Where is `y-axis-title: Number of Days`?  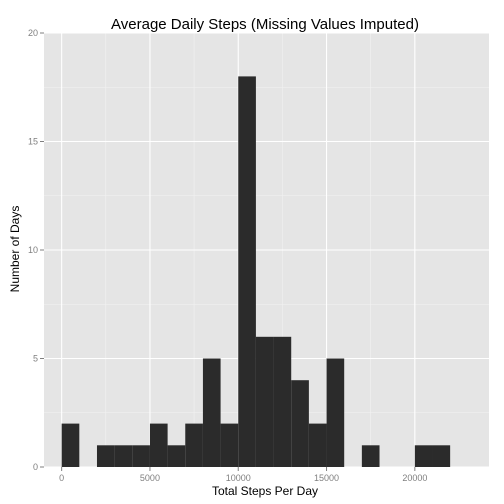 y-axis-title: Number of Days is located at coordinates (15, 249).